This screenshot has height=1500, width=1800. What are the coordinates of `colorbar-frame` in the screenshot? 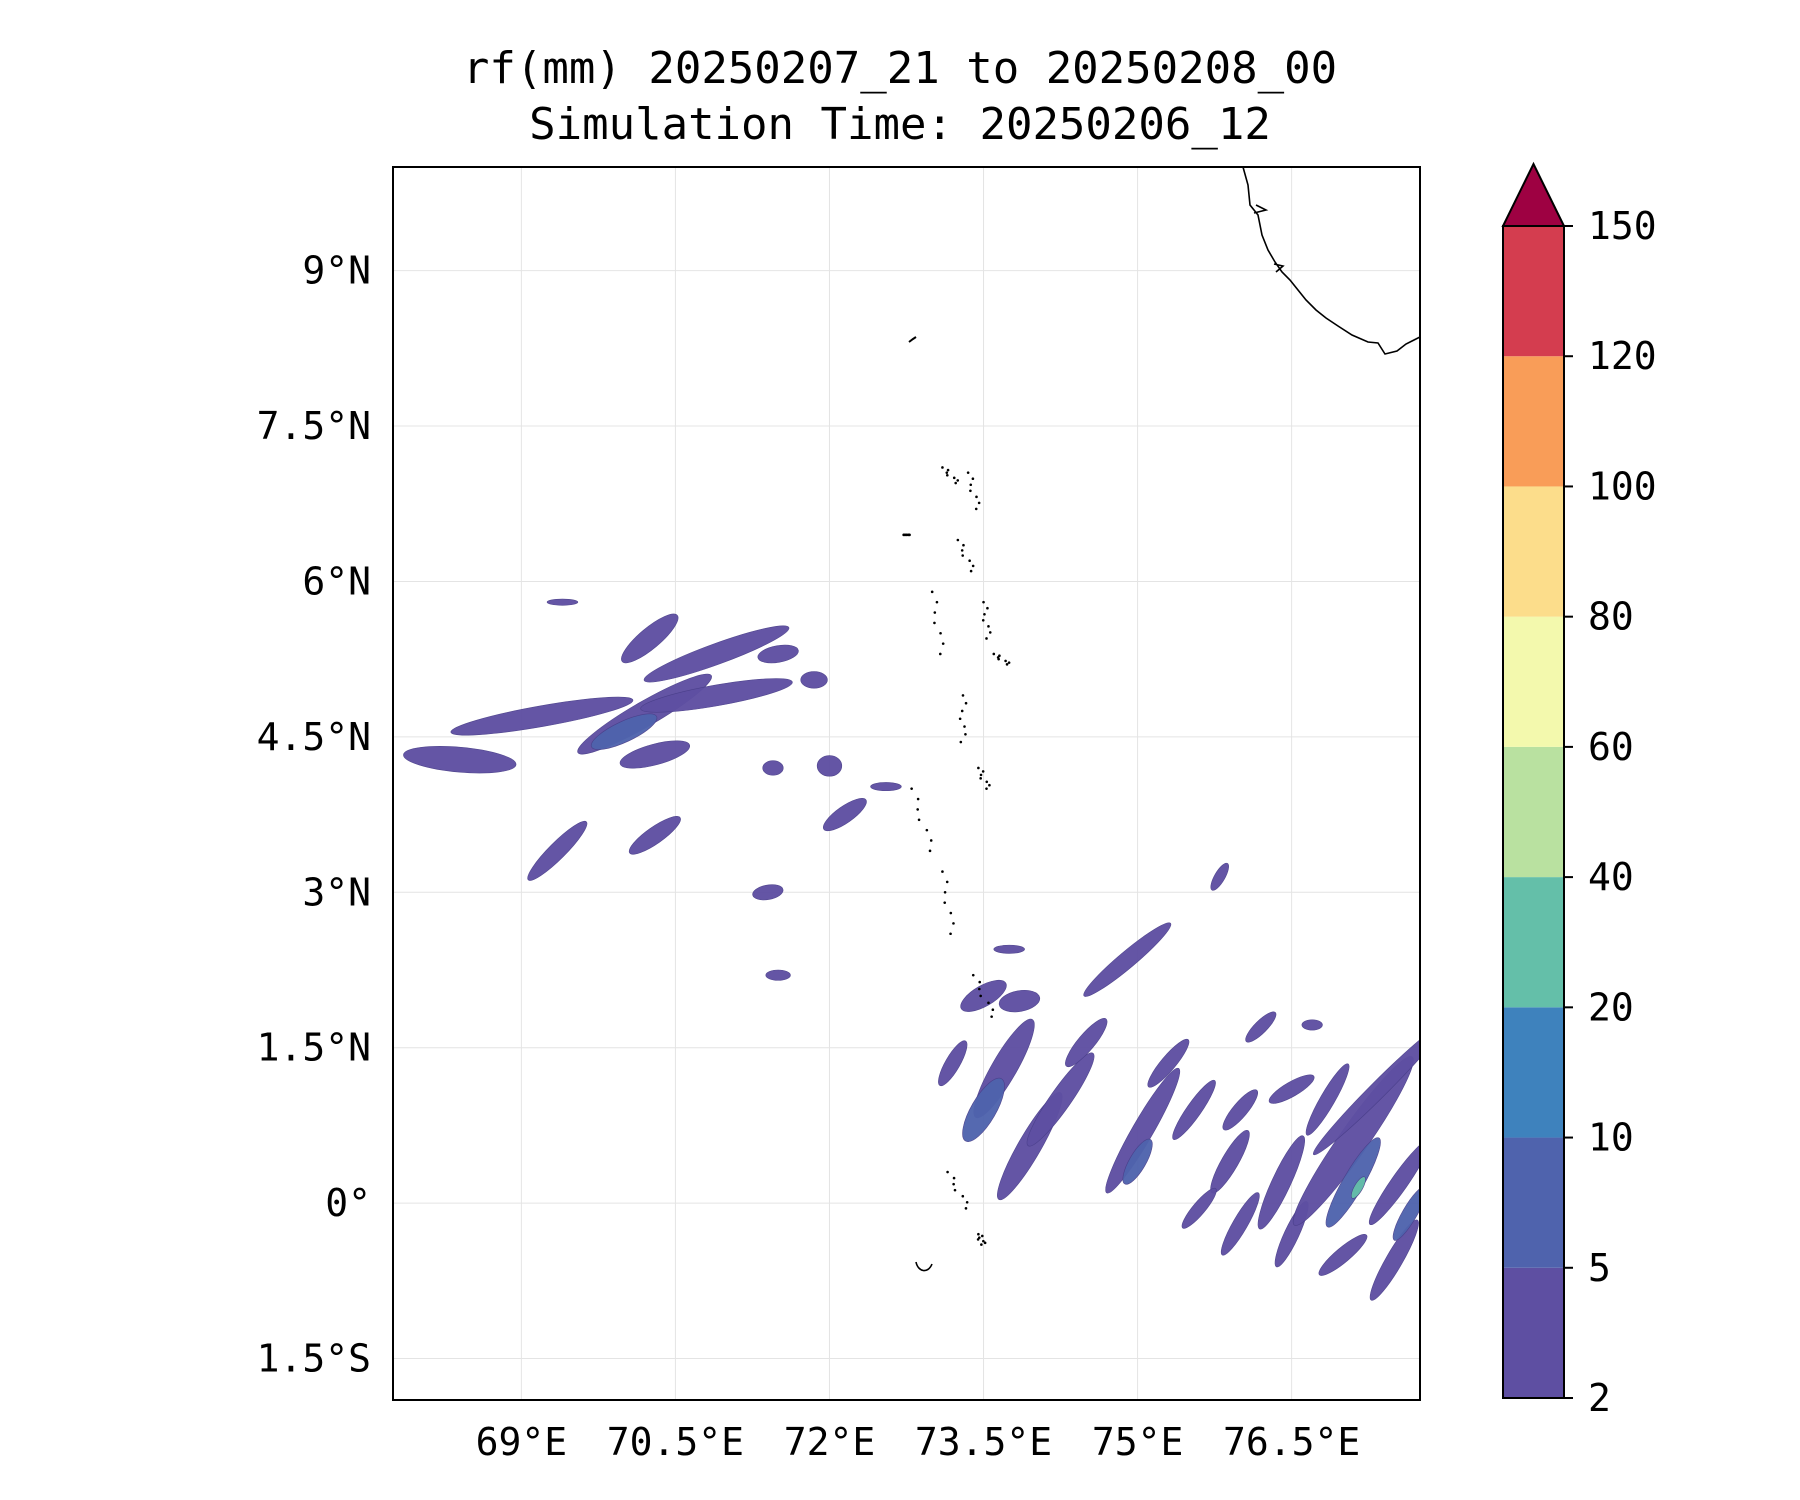 It's located at (1533, 812).